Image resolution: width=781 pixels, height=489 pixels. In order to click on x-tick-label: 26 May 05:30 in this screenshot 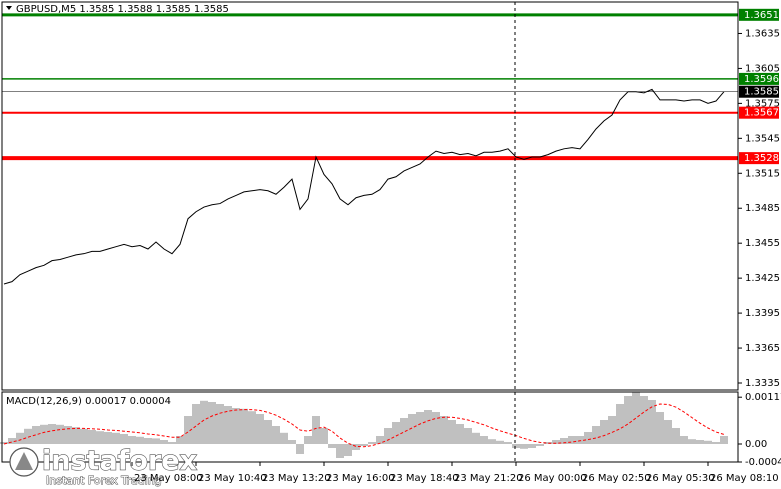, I will do `click(680, 478)`.